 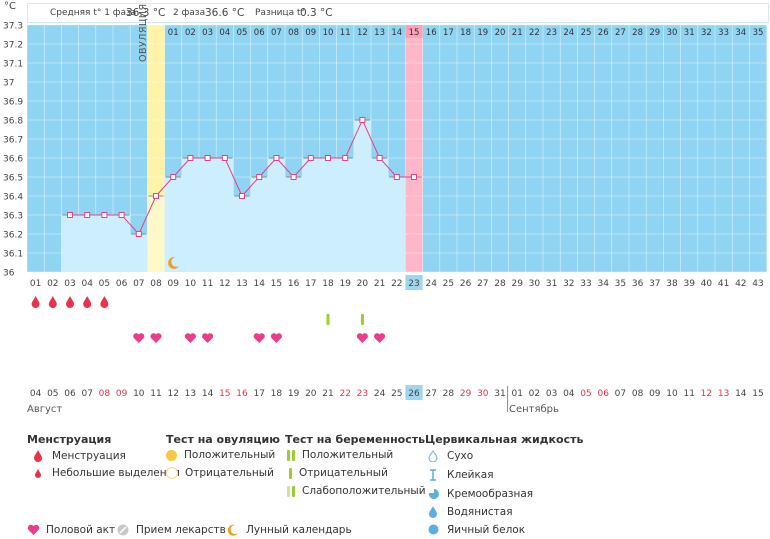 I want to click on y-tick-label: 36.8, so click(x=13, y=122).